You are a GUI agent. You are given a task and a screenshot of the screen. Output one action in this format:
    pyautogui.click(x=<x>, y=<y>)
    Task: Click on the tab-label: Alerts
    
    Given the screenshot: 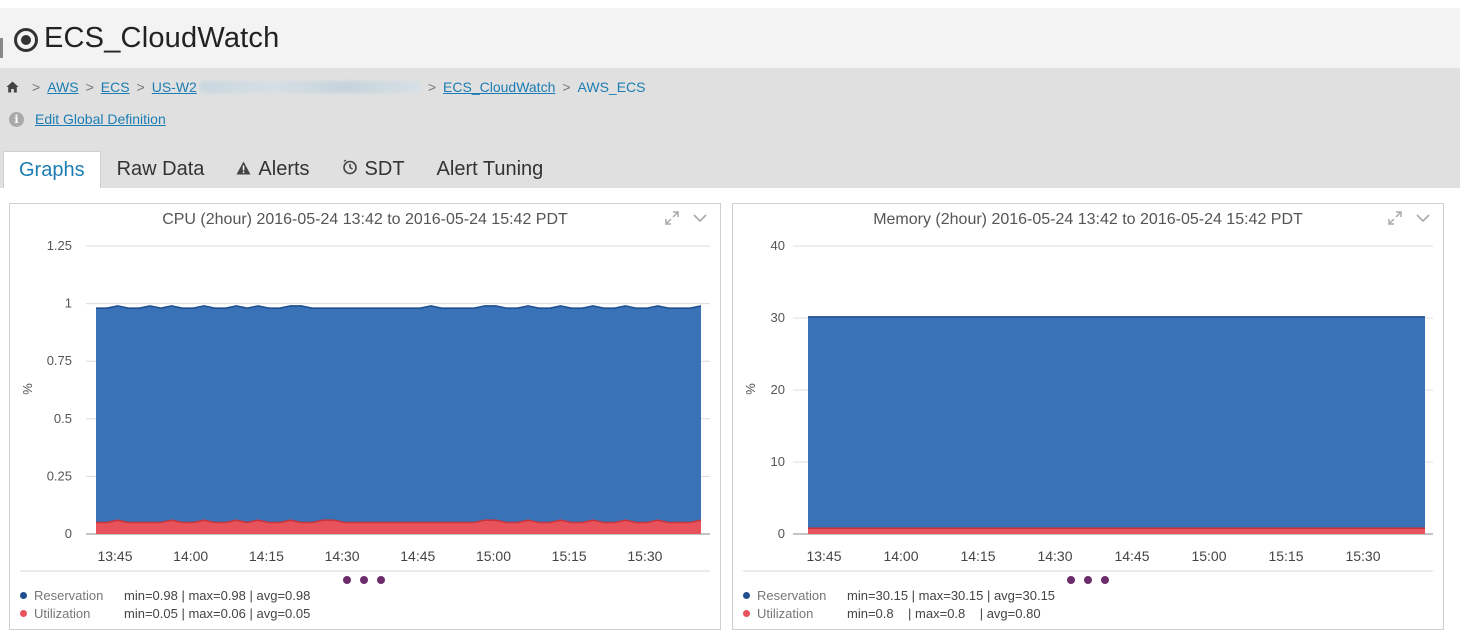 What is the action you would take?
    pyautogui.click(x=284, y=169)
    